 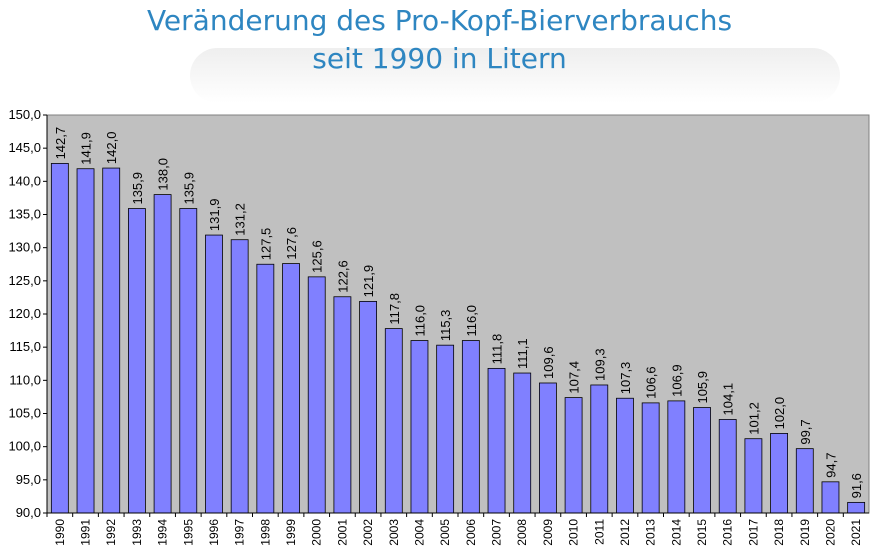 I want to click on y-tick-label: 125,0, so click(x=24, y=280).